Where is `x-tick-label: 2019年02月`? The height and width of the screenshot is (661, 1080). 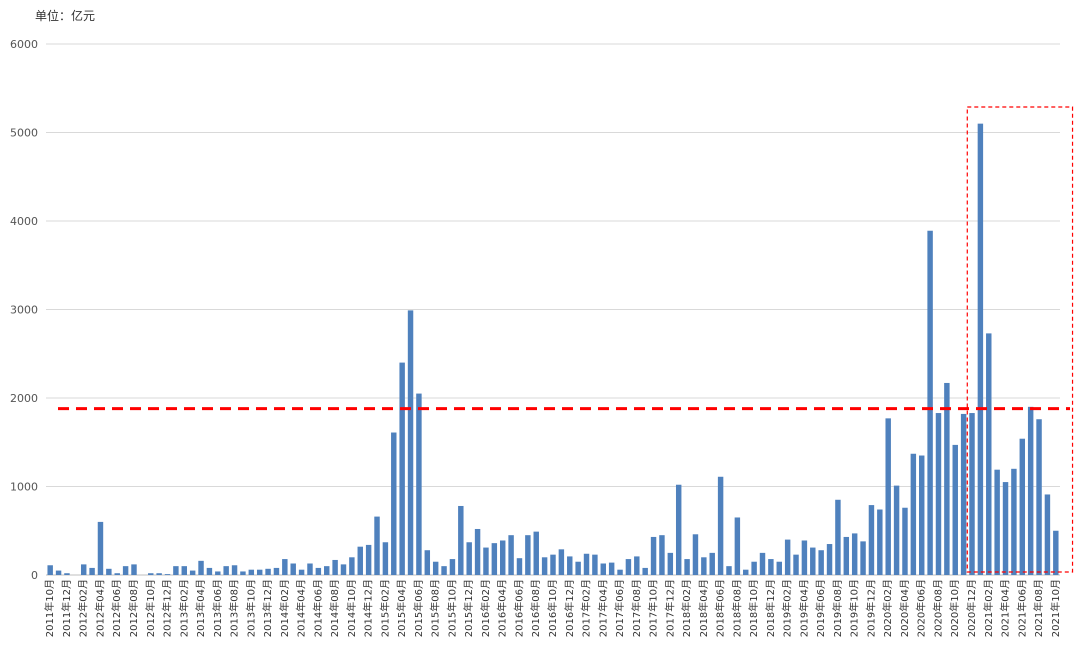
x-tick-label: 2019年02月 is located at coordinates (787, 608).